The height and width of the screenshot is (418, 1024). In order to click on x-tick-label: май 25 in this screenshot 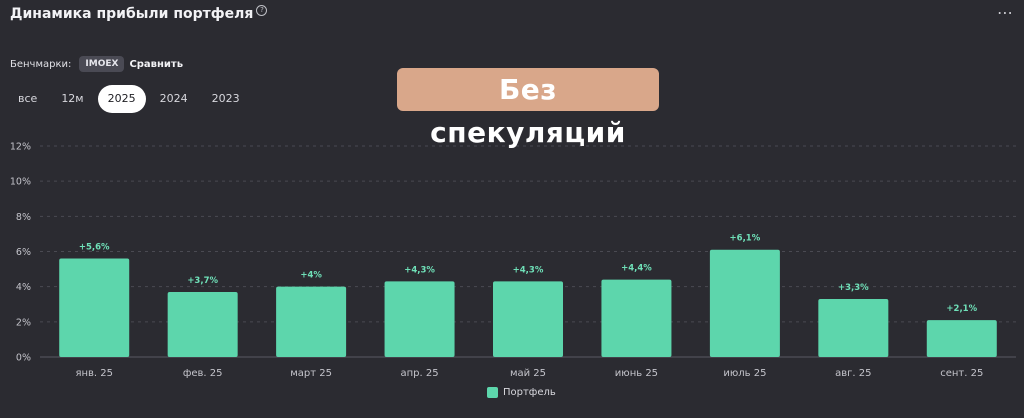, I will do `click(528, 373)`.